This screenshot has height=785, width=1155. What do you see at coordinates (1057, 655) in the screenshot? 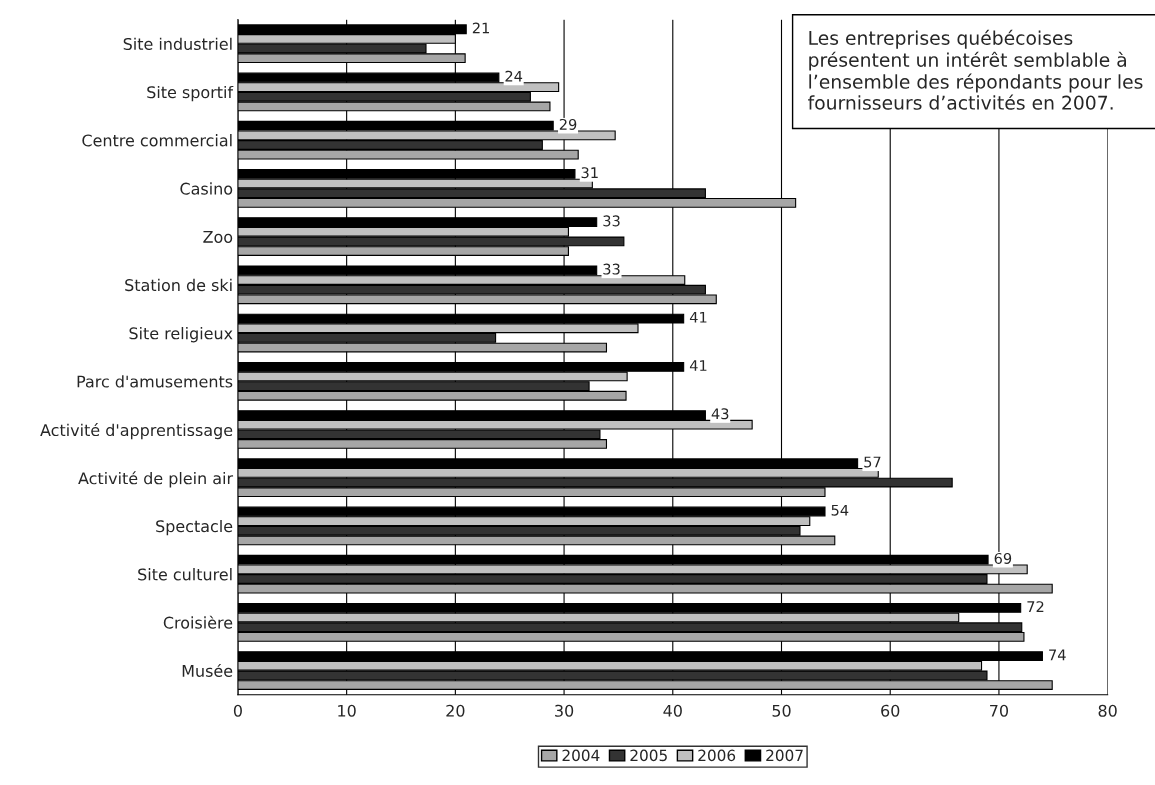
I see `data-label: 74` at bounding box center [1057, 655].